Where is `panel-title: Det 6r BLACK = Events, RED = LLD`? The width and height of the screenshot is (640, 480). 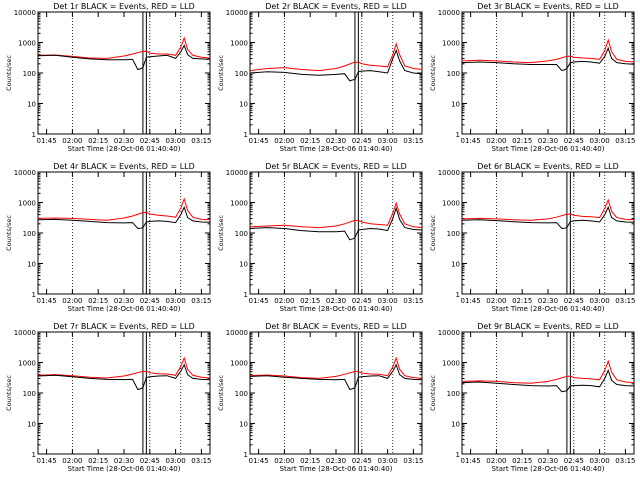 panel-title: Det 6r BLACK = Events, RED = LLD is located at coordinates (548, 166).